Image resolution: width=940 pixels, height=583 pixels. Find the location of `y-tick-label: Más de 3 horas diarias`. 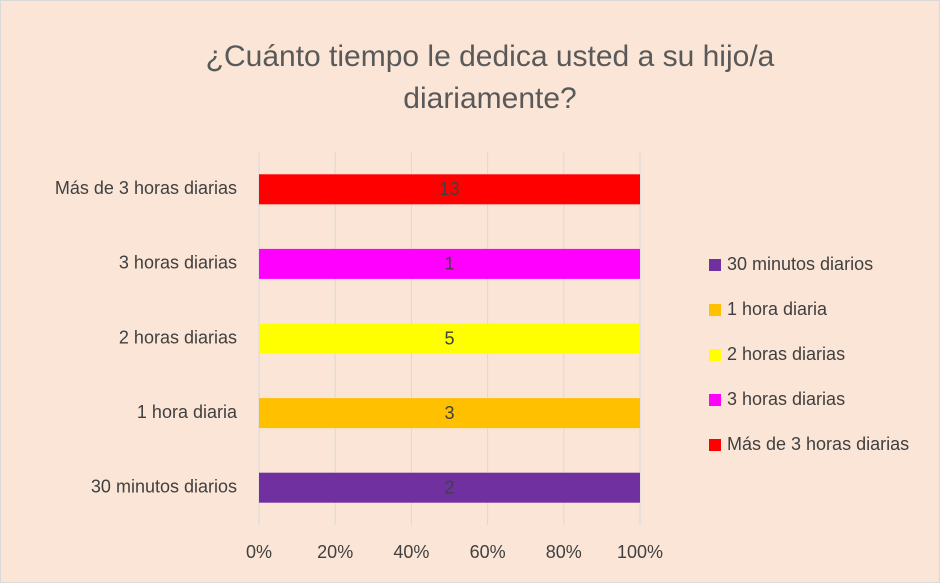

y-tick-label: Más de 3 horas diarias is located at coordinates (146, 188).